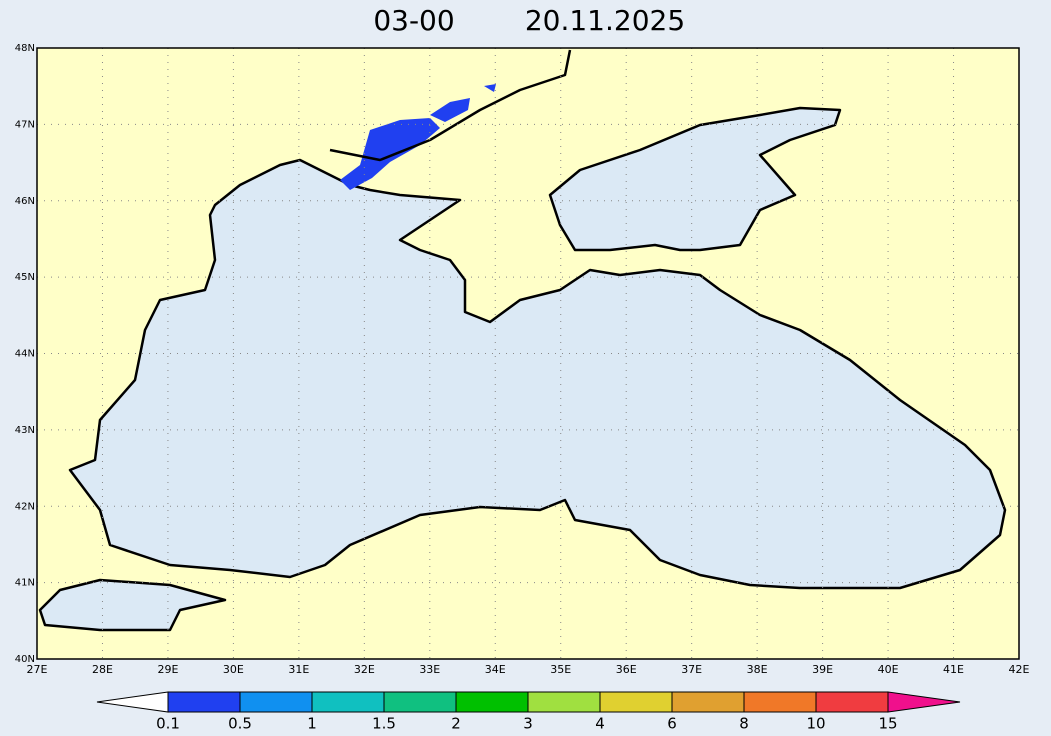 This screenshot has width=1051, height=736. I want to click on lon-label: 29E, so click(167, 669).